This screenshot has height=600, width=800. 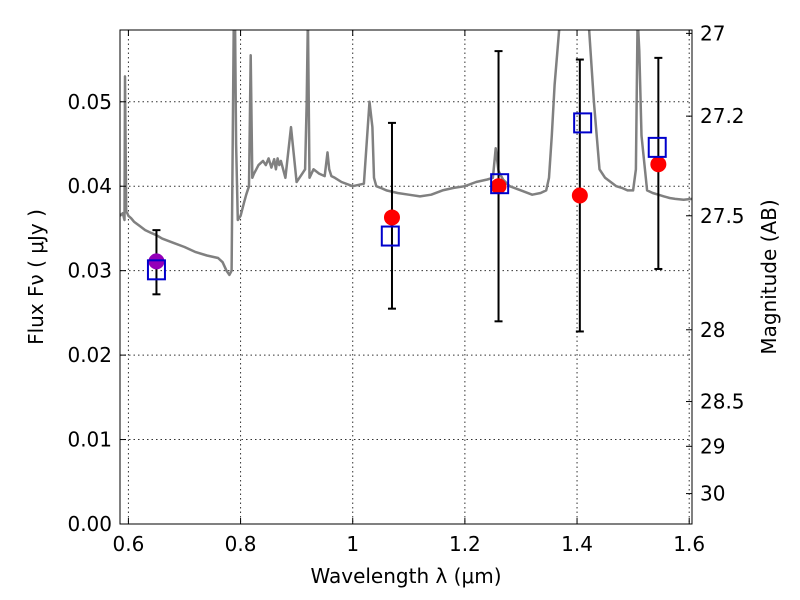 What do you see at coordinates (89, 524) in the screenshot?
I see `y-tick-label: 0.00` at bounding box center [89, 524].